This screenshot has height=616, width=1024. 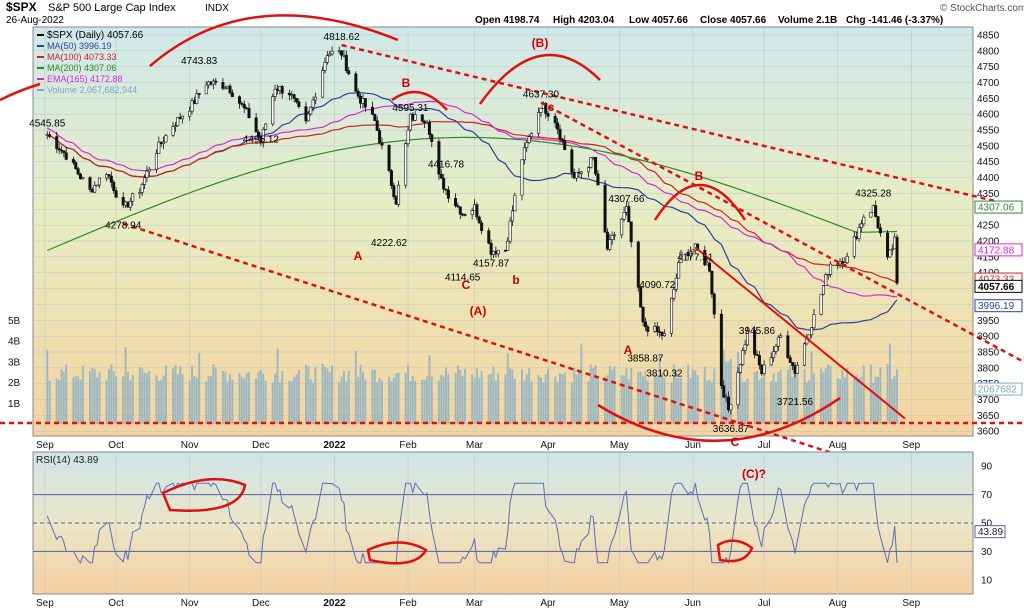 What do you see at coordinates (996, 208) in the screenshot?
I see `right-label-text: 4307.06` at bounding box center [996, 208].